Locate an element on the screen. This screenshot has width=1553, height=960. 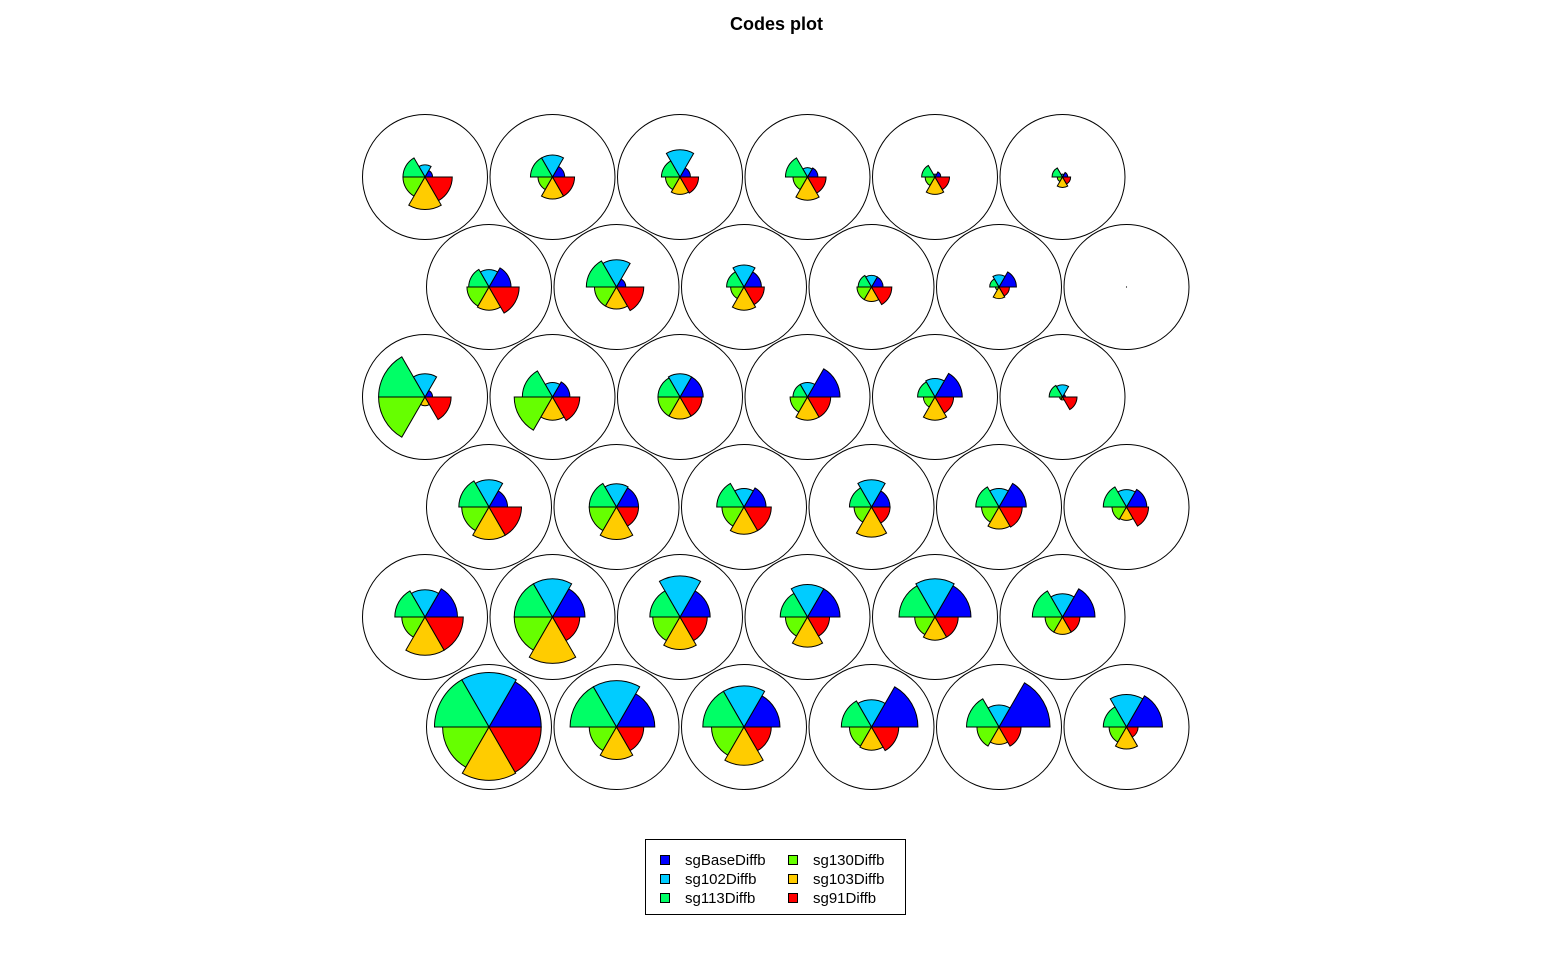
chart-title: Codes plot is located at coordinates (776, 24).